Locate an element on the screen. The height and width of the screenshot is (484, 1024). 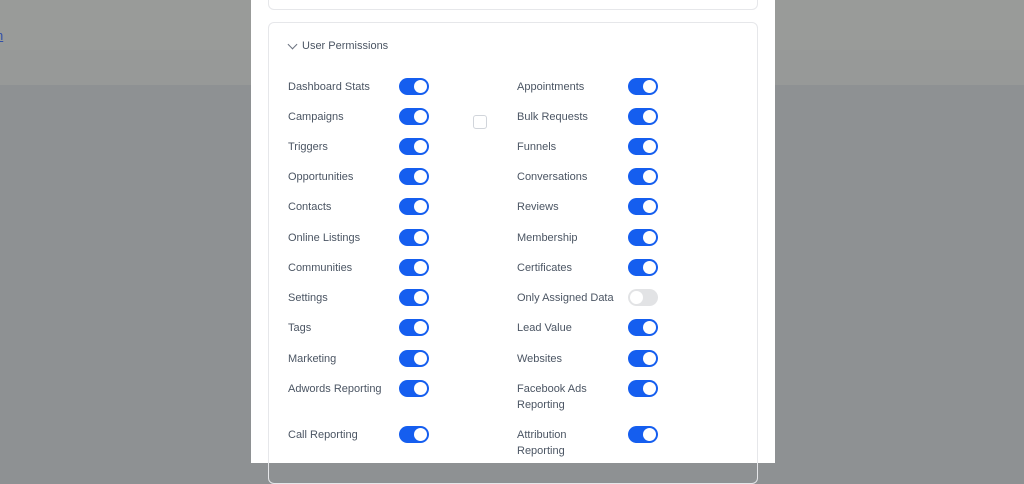
background-link: n is located at coordinates (1, 35).